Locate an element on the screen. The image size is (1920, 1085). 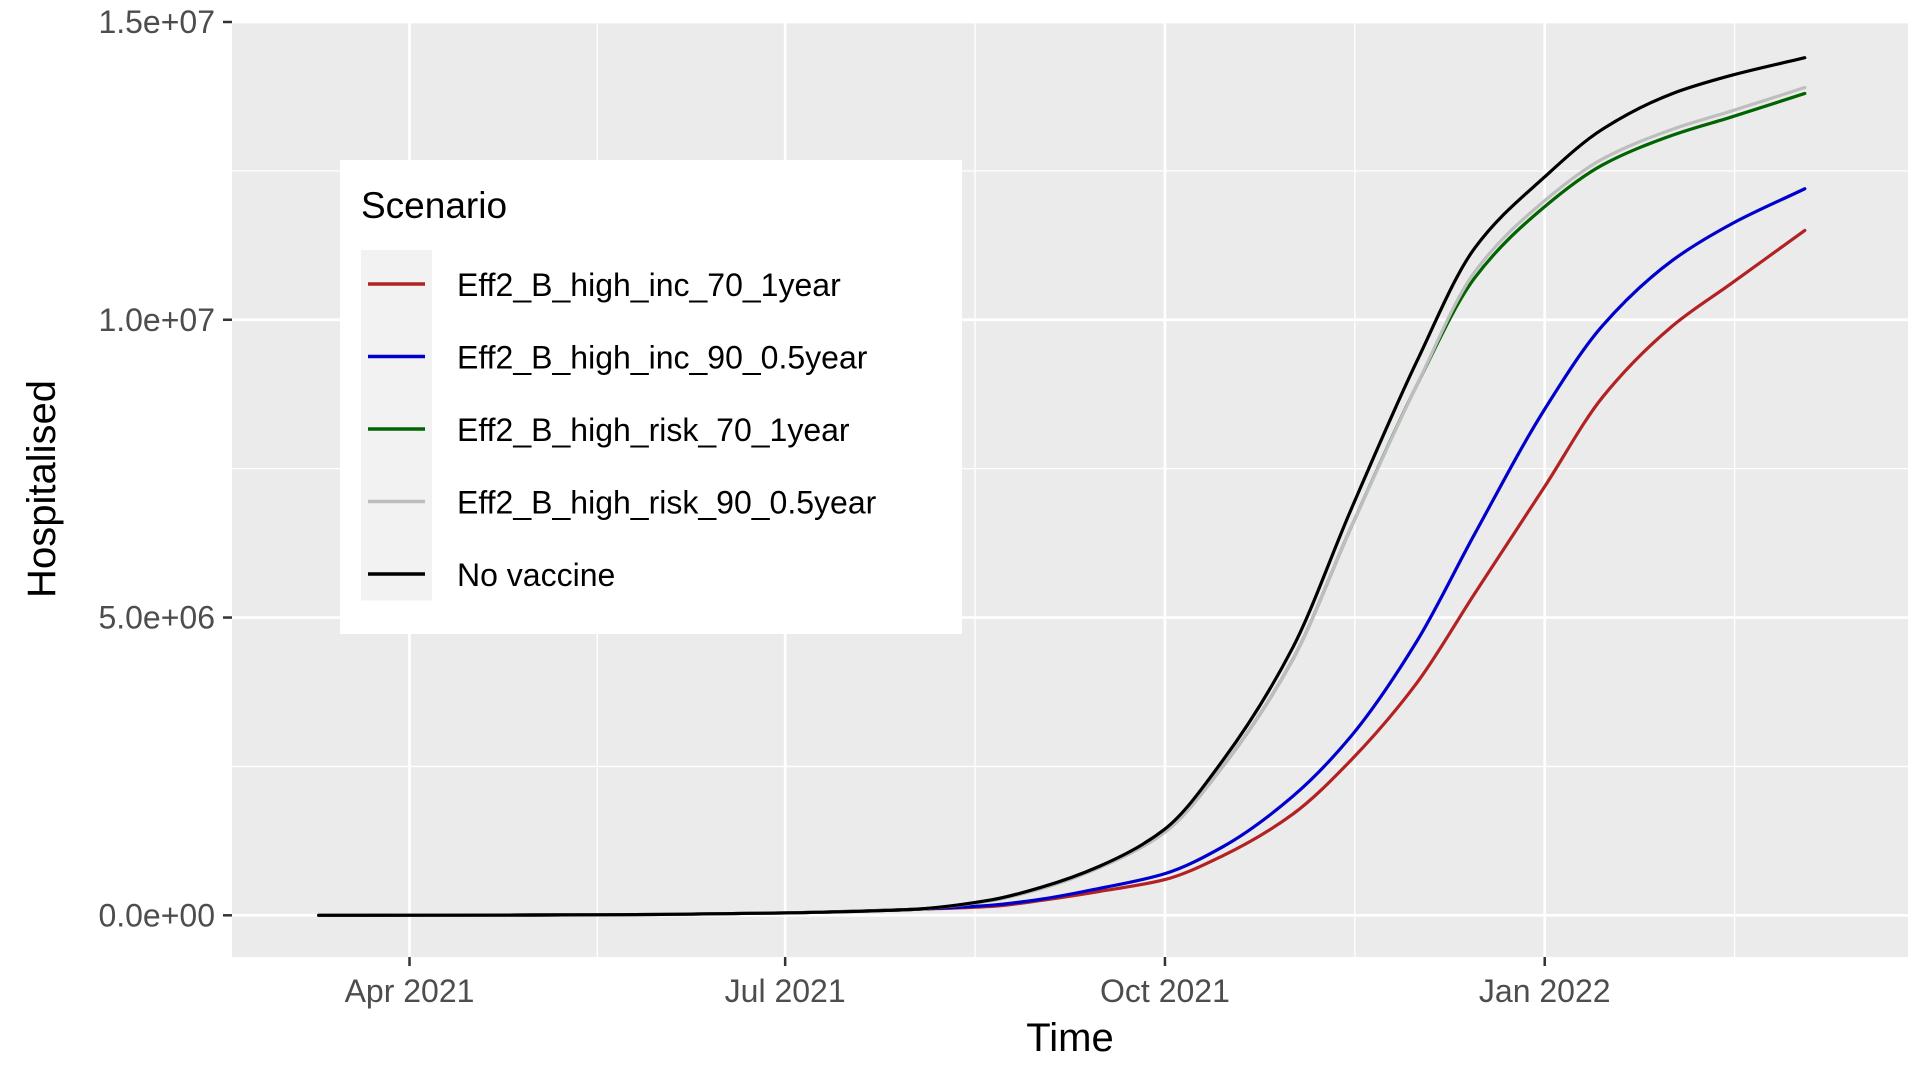
legend-label-2: Eff2_B_high_inc_90_0.5year is located at coordinates (662, 358).